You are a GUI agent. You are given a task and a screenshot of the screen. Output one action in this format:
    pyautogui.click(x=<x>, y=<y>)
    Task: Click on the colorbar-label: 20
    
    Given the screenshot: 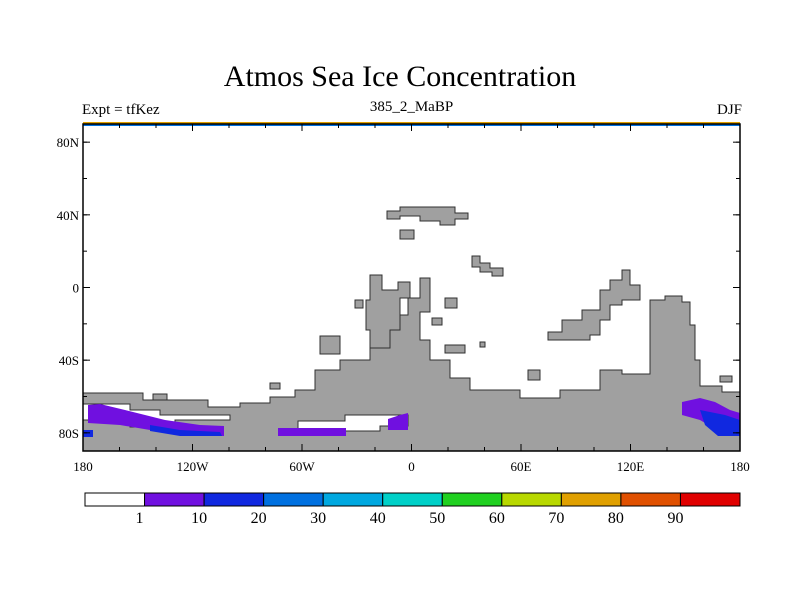 What is the action you would take?
    pyautogui.click(x=259, y=518)
    